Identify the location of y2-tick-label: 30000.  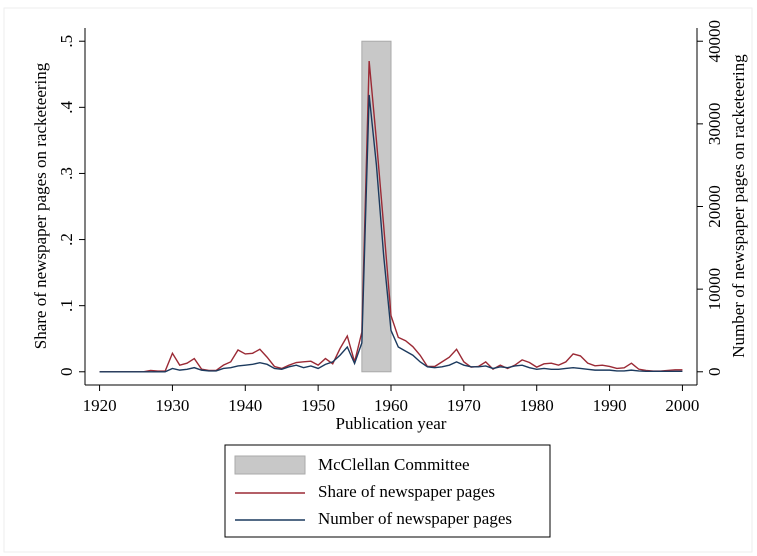
(714, 124).